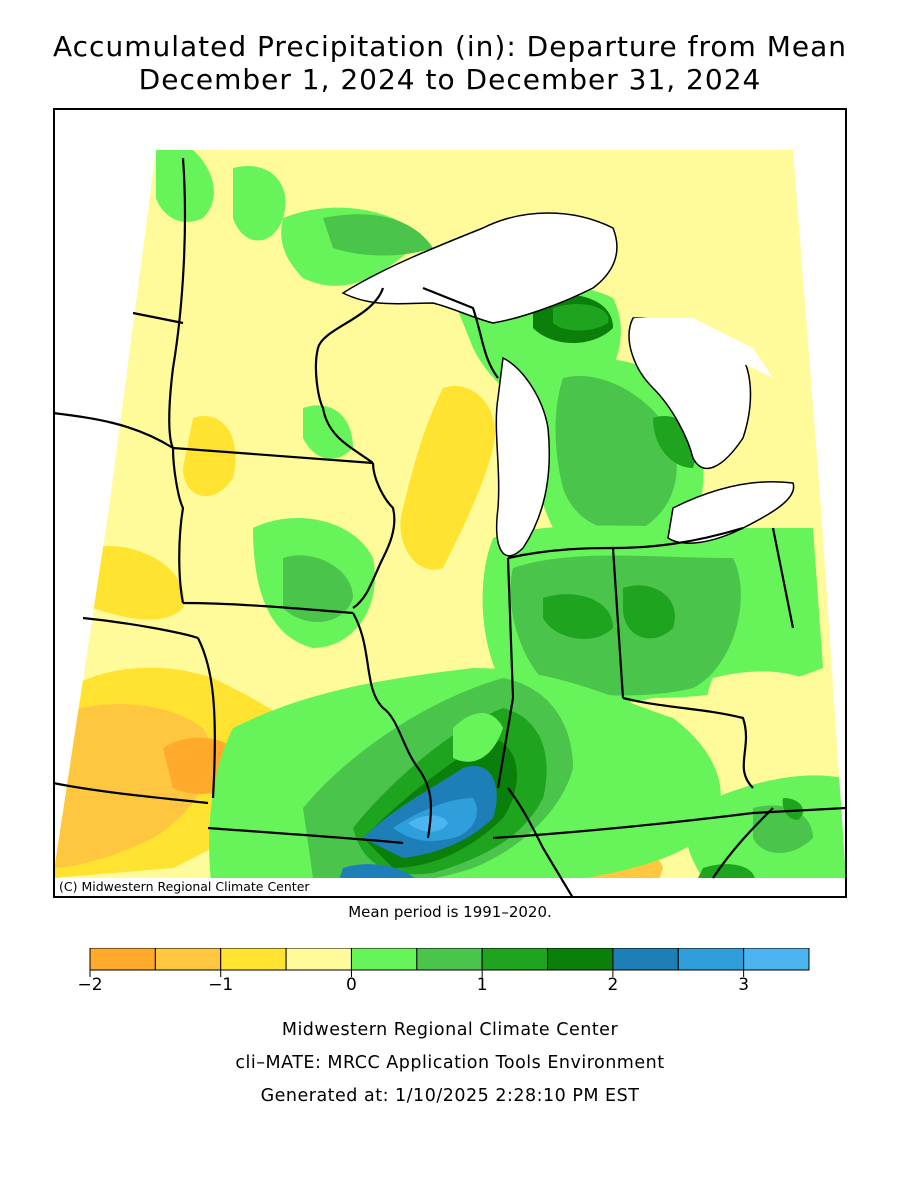 The width and height of the screenshot is (900, 1200). What do you see at coordinates (731, 512) in the screenshot?
I see `lake-erie` at bounding box center [731, 512].